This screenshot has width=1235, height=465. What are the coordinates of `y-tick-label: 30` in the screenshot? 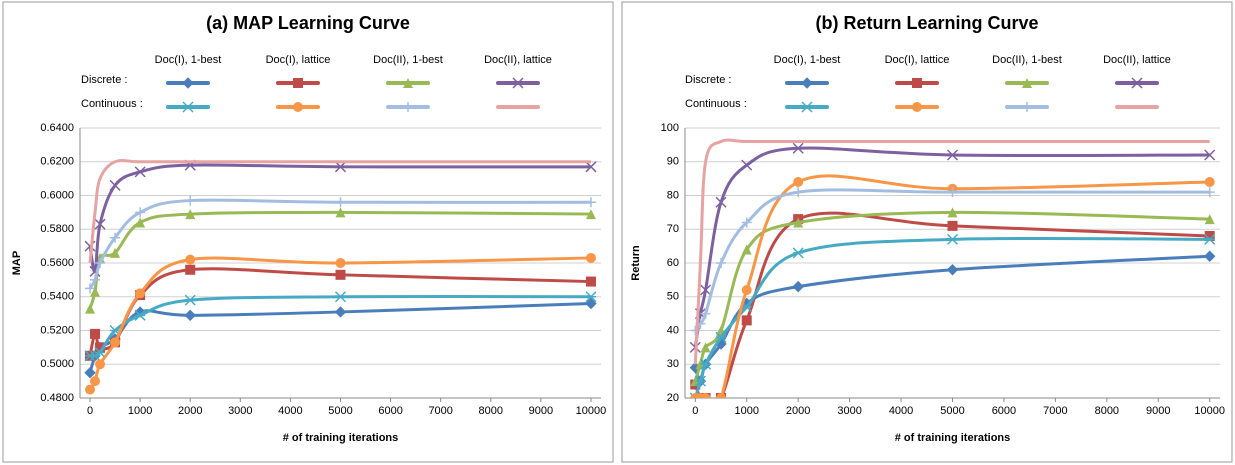 It's located at (673, 364).